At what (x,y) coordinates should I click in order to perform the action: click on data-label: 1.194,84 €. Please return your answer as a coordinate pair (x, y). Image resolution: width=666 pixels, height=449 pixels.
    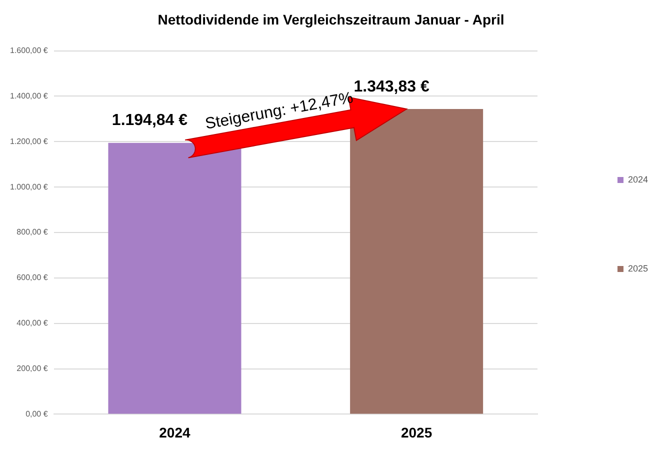
    Looking at the image, I should click on (150, 121).